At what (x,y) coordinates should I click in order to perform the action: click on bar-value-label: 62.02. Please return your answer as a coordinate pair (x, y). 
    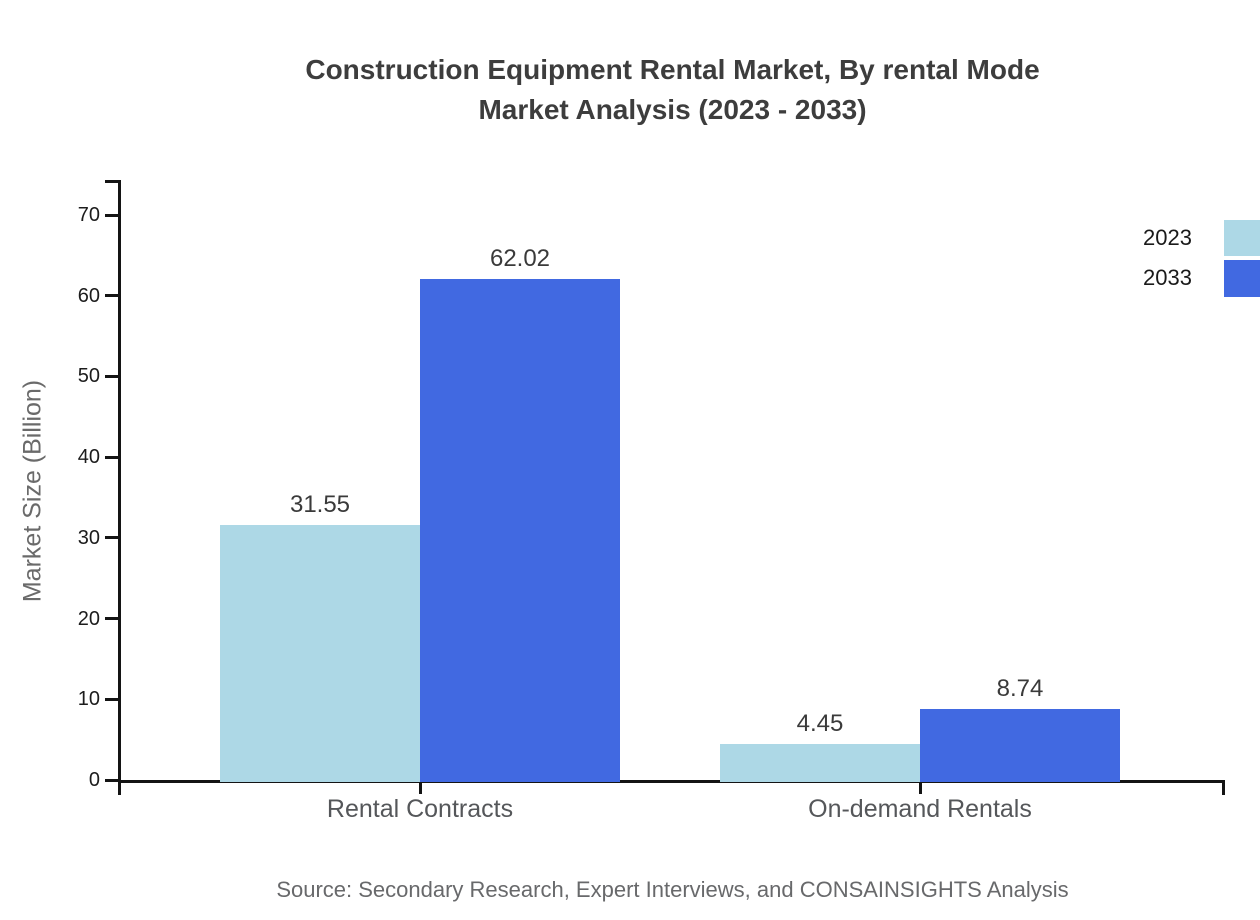
    Looking at the image, I should click on (520, 259).